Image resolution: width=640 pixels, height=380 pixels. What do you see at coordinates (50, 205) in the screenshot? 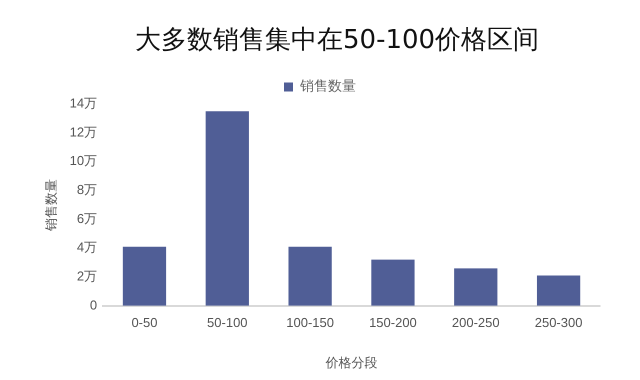
I see `y-axis-title: 销售数量` at bounding box center [50, 205].